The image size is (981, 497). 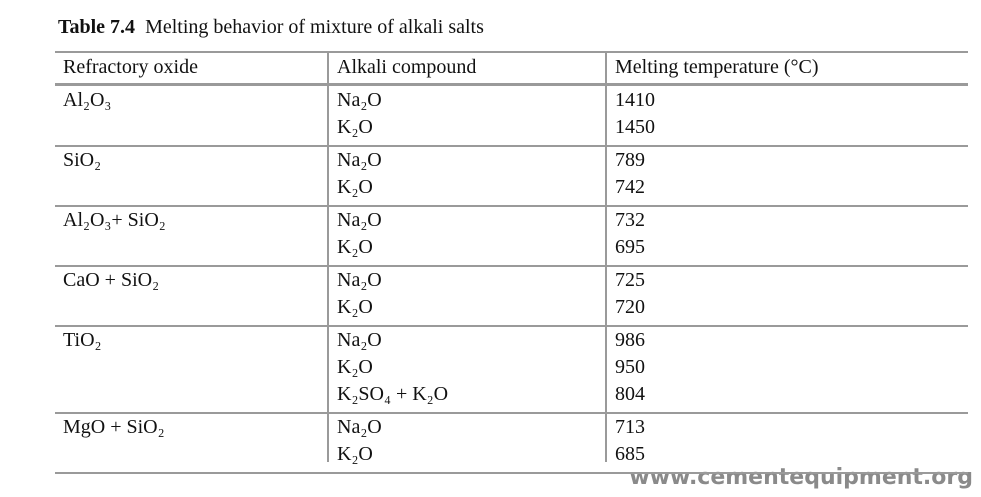 What do you see at coordinates (87, 100) in the screenshot?
I see `oxide-cell: Al₂O₃` at bounding box center [87, 100].